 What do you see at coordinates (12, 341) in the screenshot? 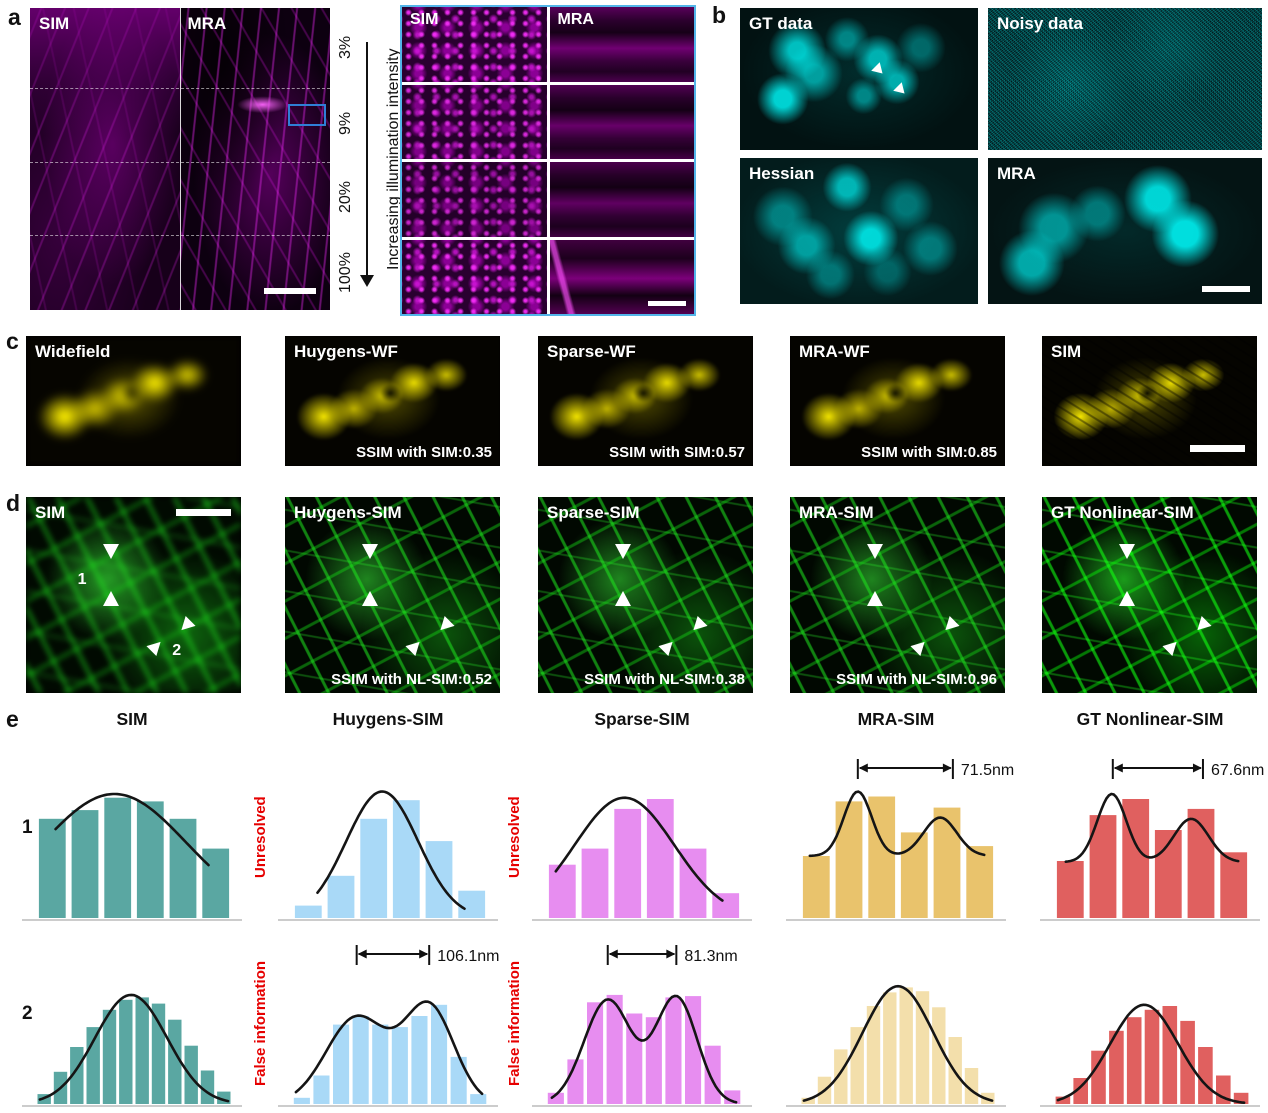
I see `panel-c-label: c` at bounding box center [12, 341].